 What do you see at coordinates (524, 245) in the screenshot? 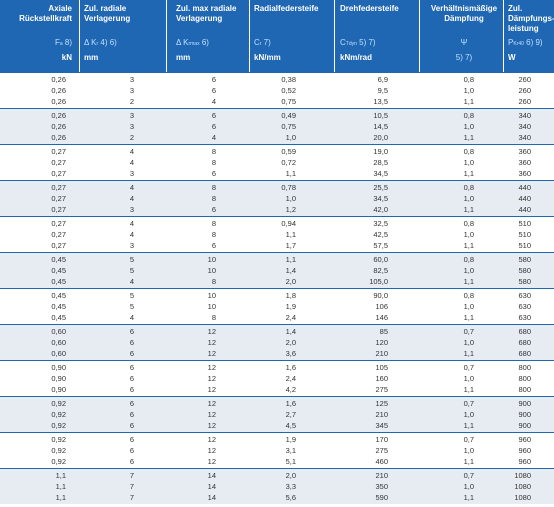
I see `cell-col-7: 510` at bounding box center [524, 245].